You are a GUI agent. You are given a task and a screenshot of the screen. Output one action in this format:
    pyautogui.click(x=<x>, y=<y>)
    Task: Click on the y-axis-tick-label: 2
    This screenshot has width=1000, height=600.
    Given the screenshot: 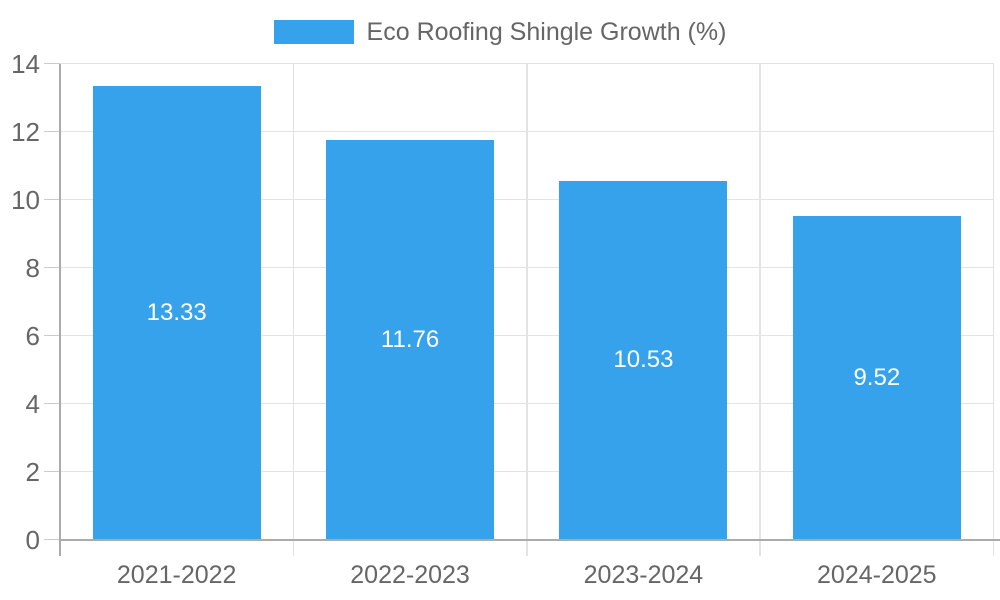 What is the action you would take?
    pyautogui.click(x=32, y=471)
    